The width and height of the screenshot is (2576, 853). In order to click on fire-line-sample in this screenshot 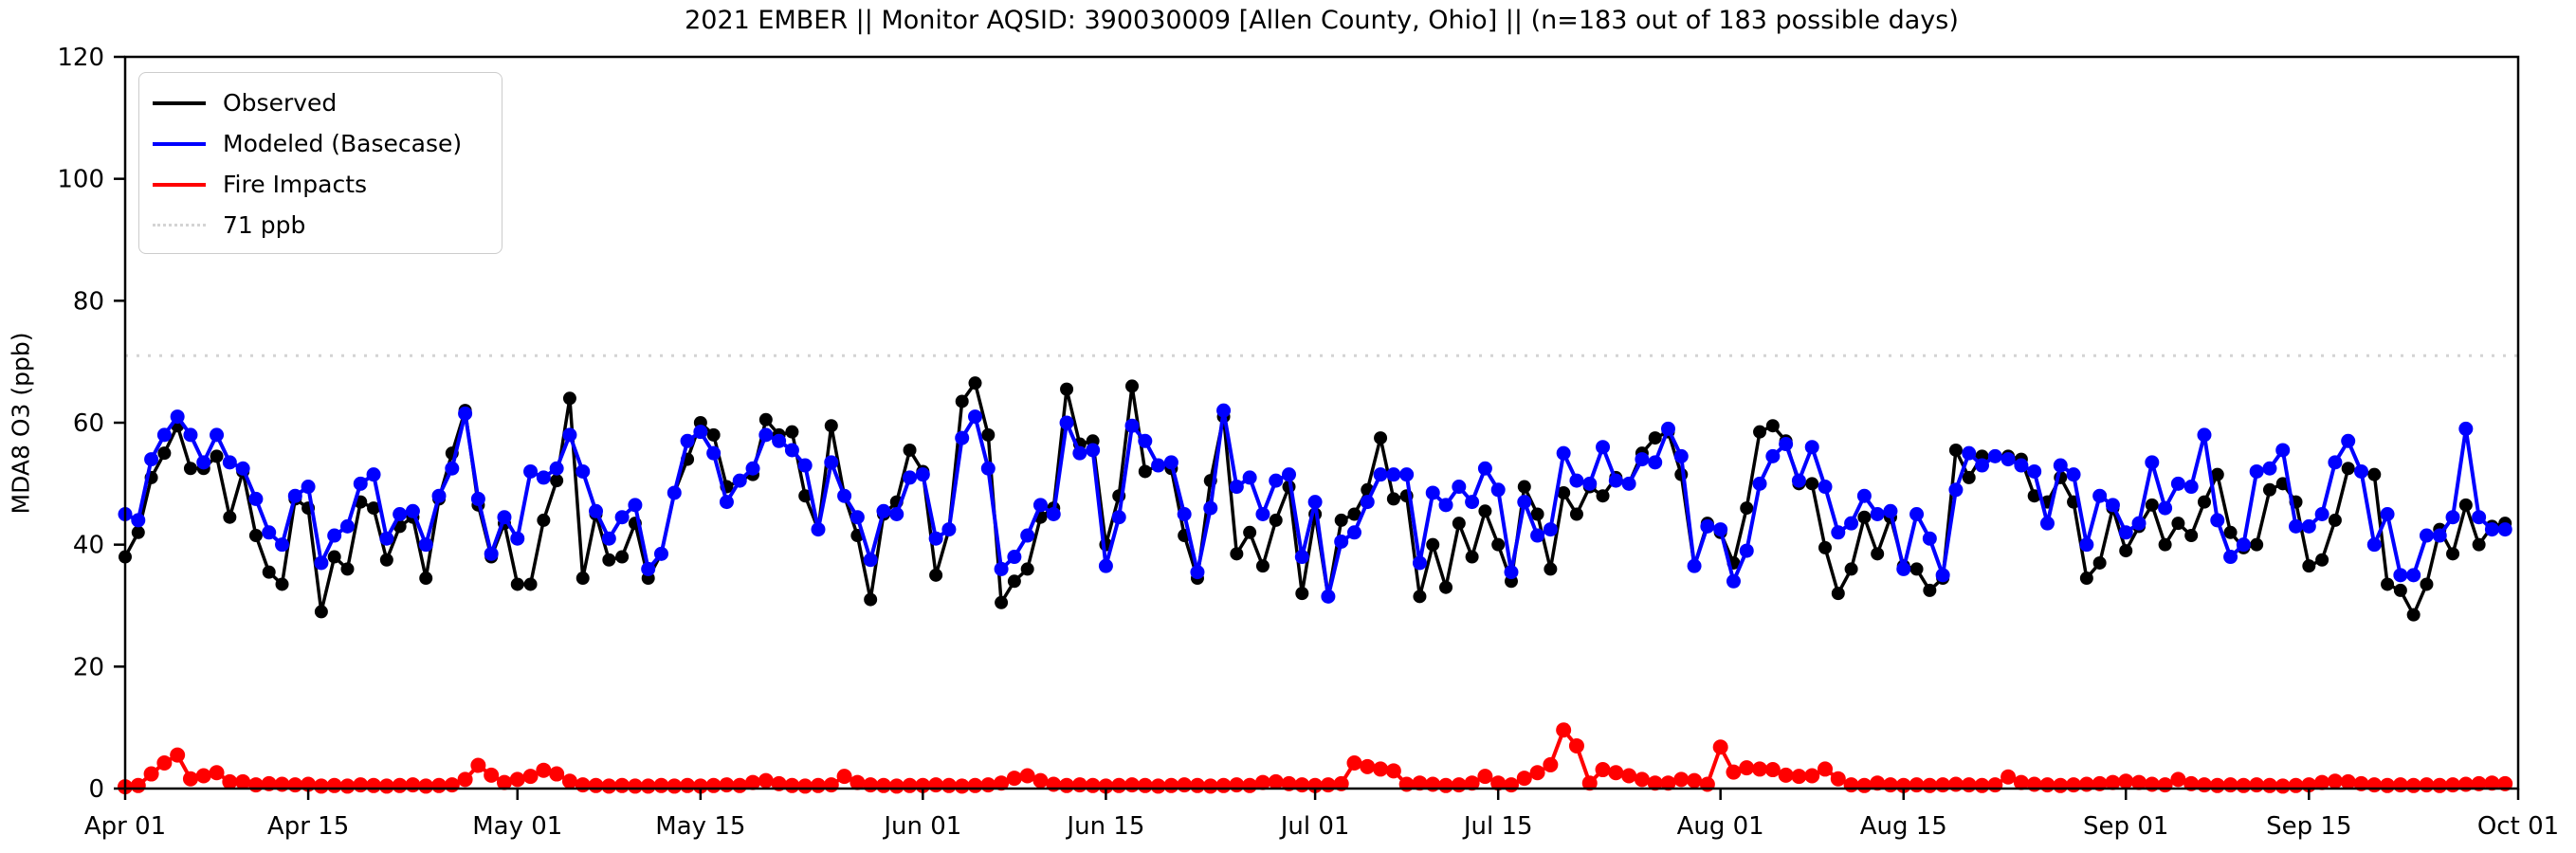, I will do `click(179, 184)`.